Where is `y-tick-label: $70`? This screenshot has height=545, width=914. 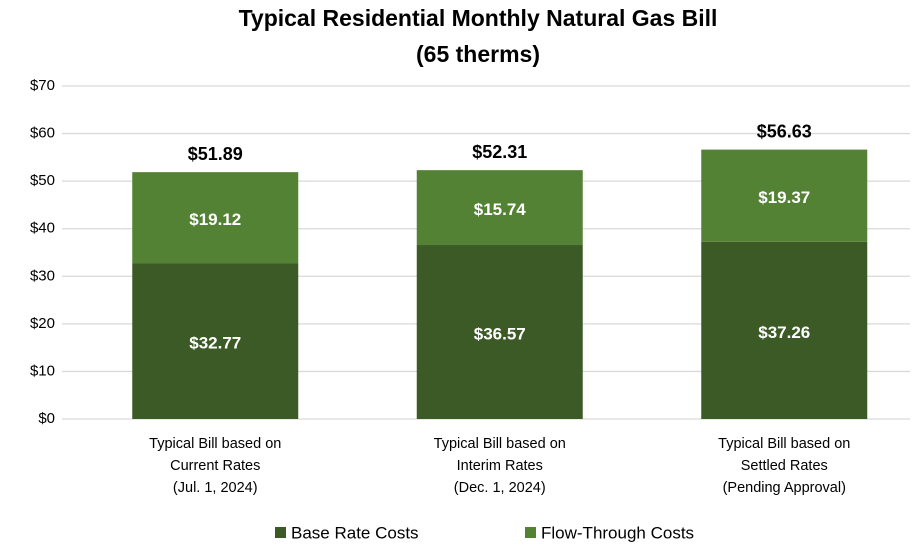
y-tick-label: $70 is located at coordinates (42, 85).